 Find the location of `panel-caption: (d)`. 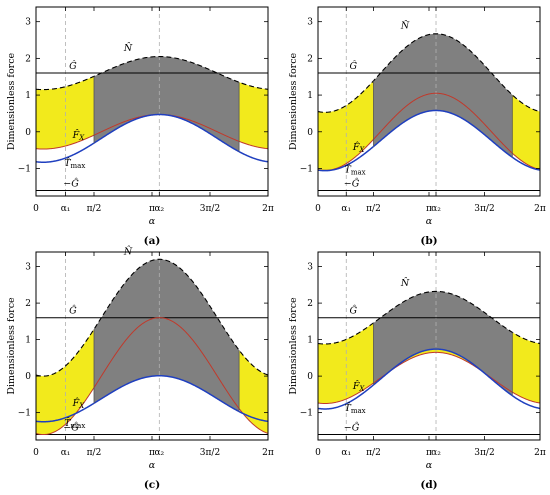

panel-caption: (d) is located at coordinates (428, 485).